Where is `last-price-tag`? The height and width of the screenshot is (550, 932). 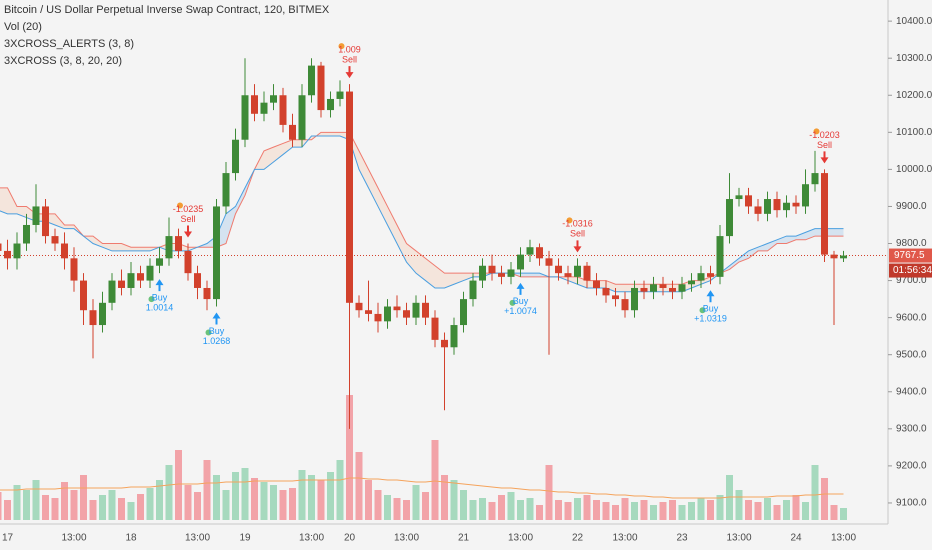
last-price-tag is located at coordinates (910, 255).